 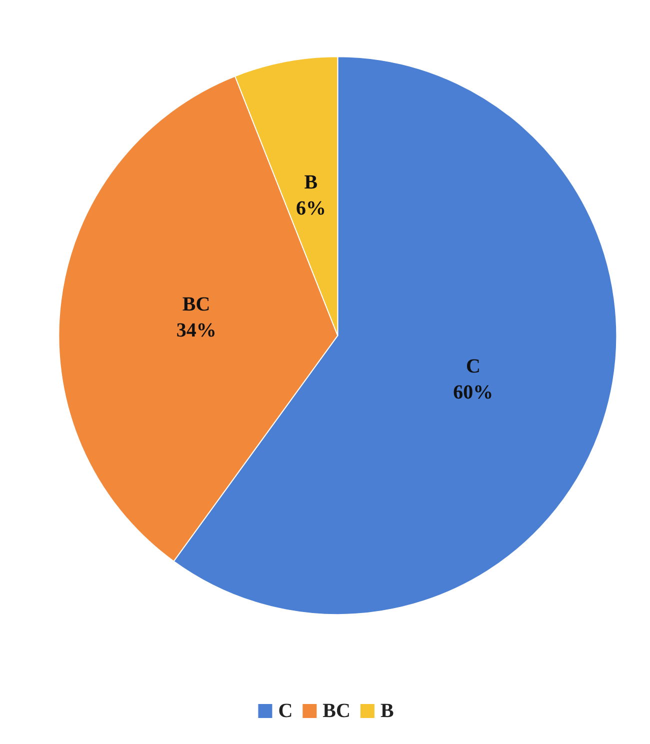 What do you see at coordinates (285, 711) in the screenshot?
I see `legend-label: C` at bounding box center [285, 711].